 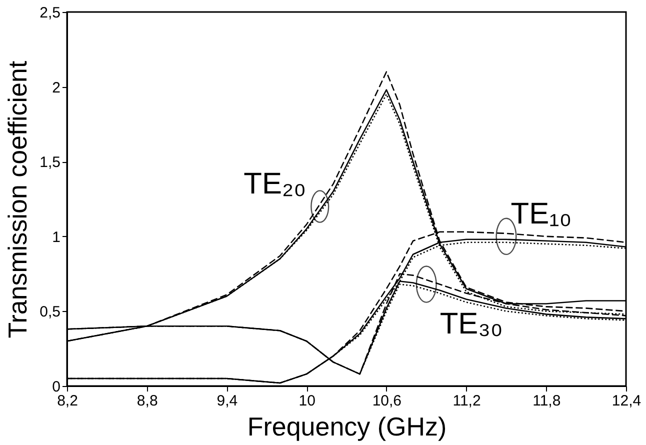 What do you see at coordinates (541, 213) in the screenshot?
I see `annotation: TE₁₀` at bounding box center [541, 213].